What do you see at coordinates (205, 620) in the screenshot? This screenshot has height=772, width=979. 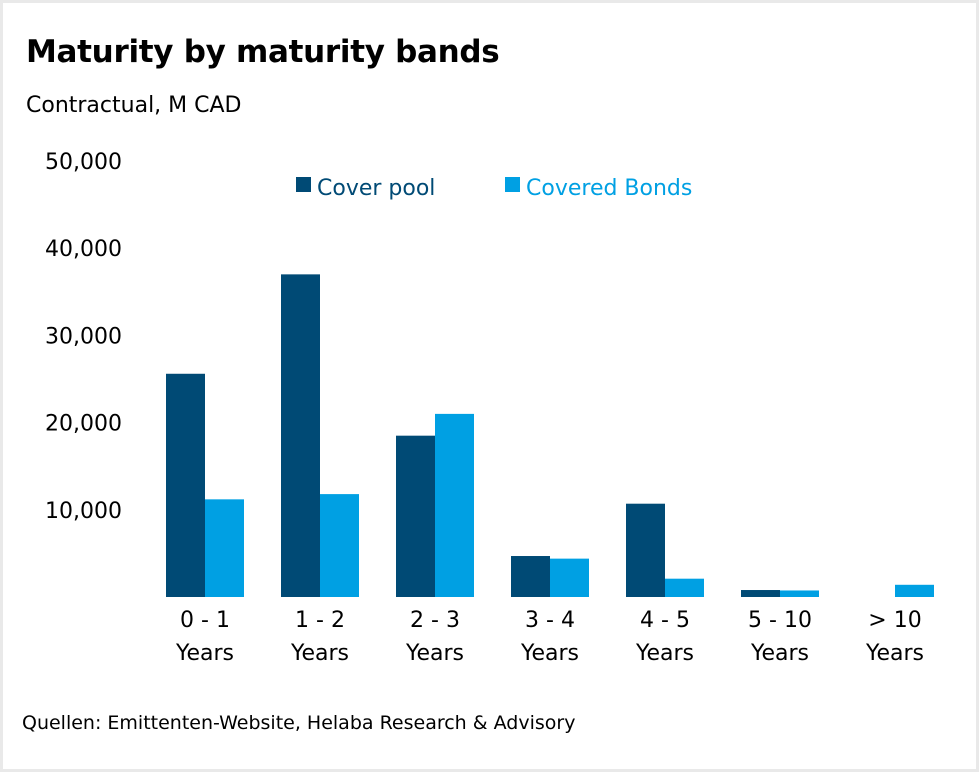 I see `x-tick-label: 0 - 1` at bounding box center [205, 620].